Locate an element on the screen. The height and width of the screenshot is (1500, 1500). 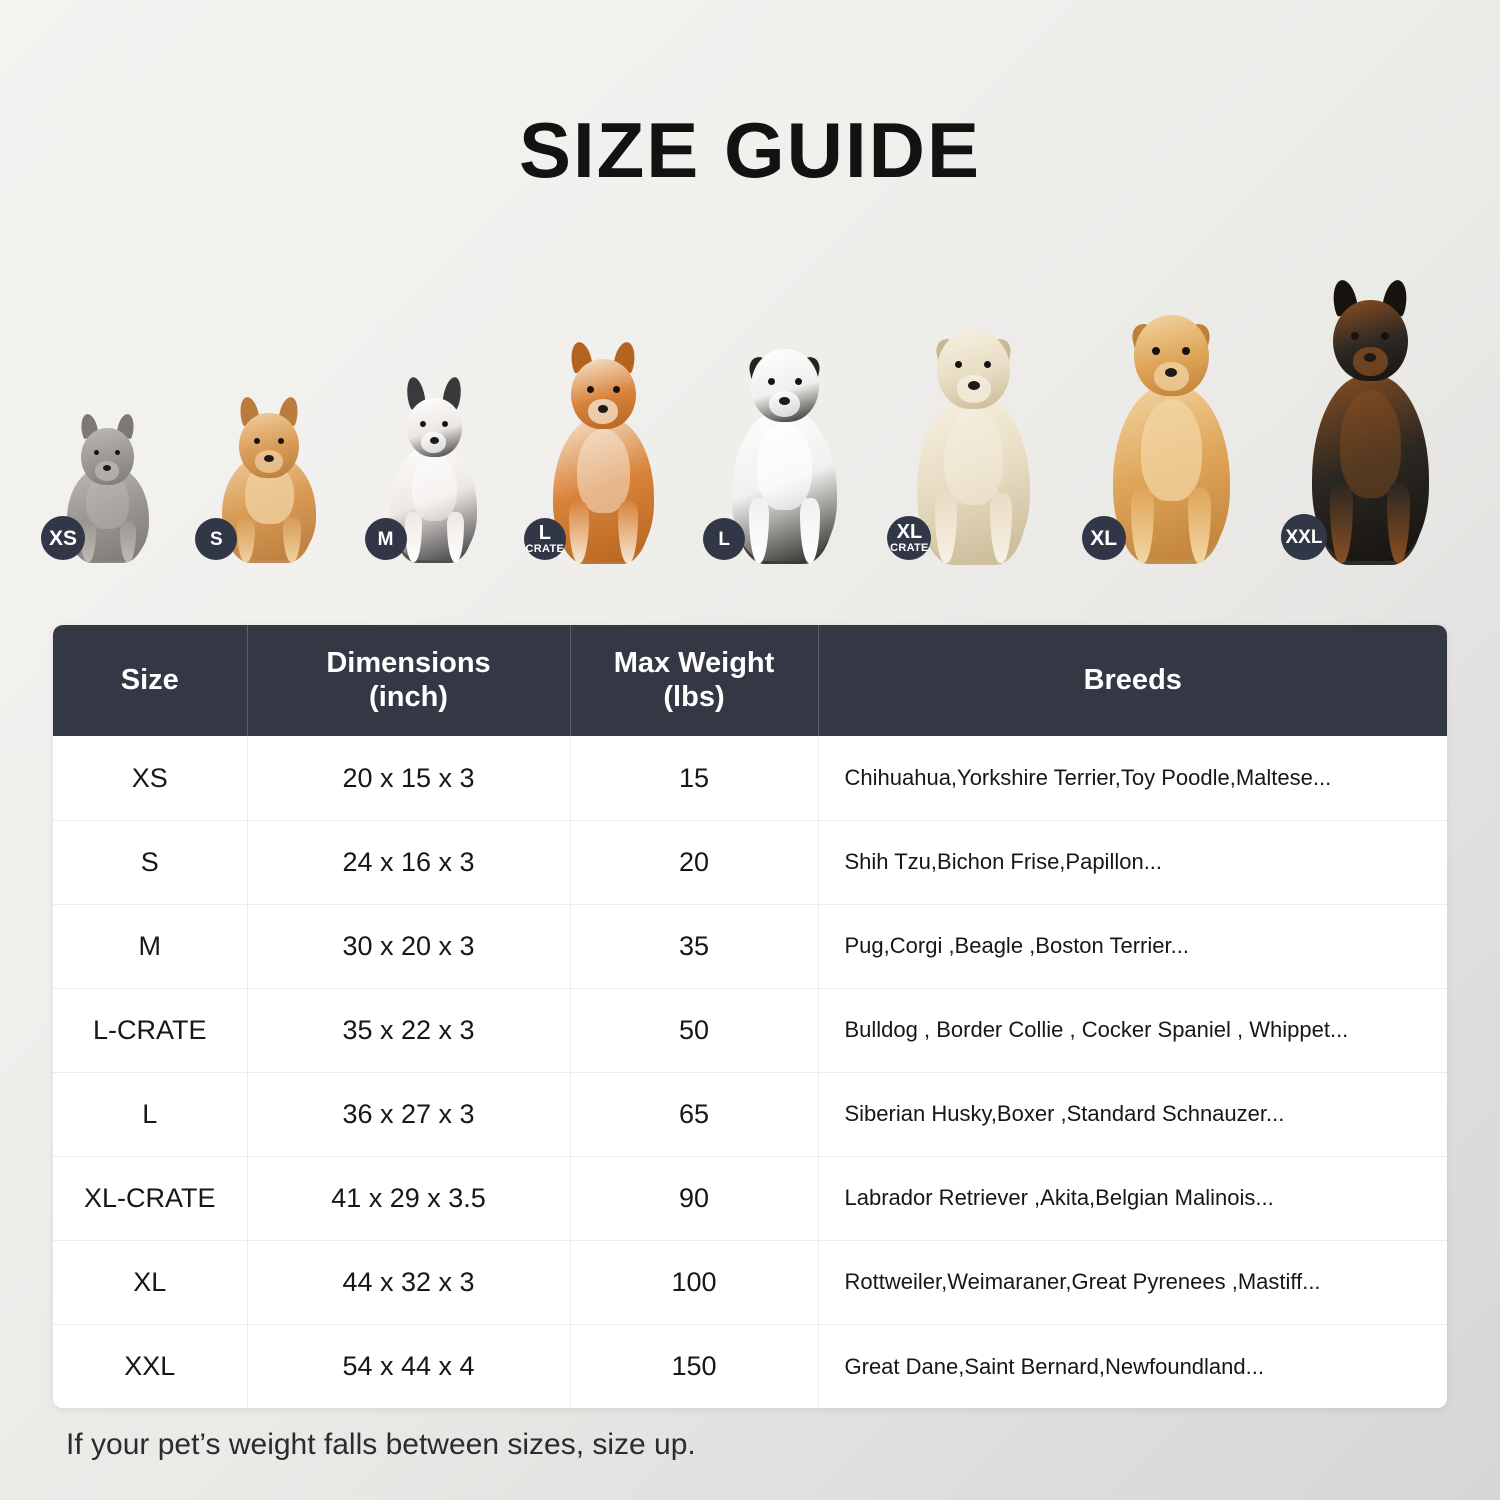
column-header-max-weight-unit: (lbs) is located at coordinates (694, 696).